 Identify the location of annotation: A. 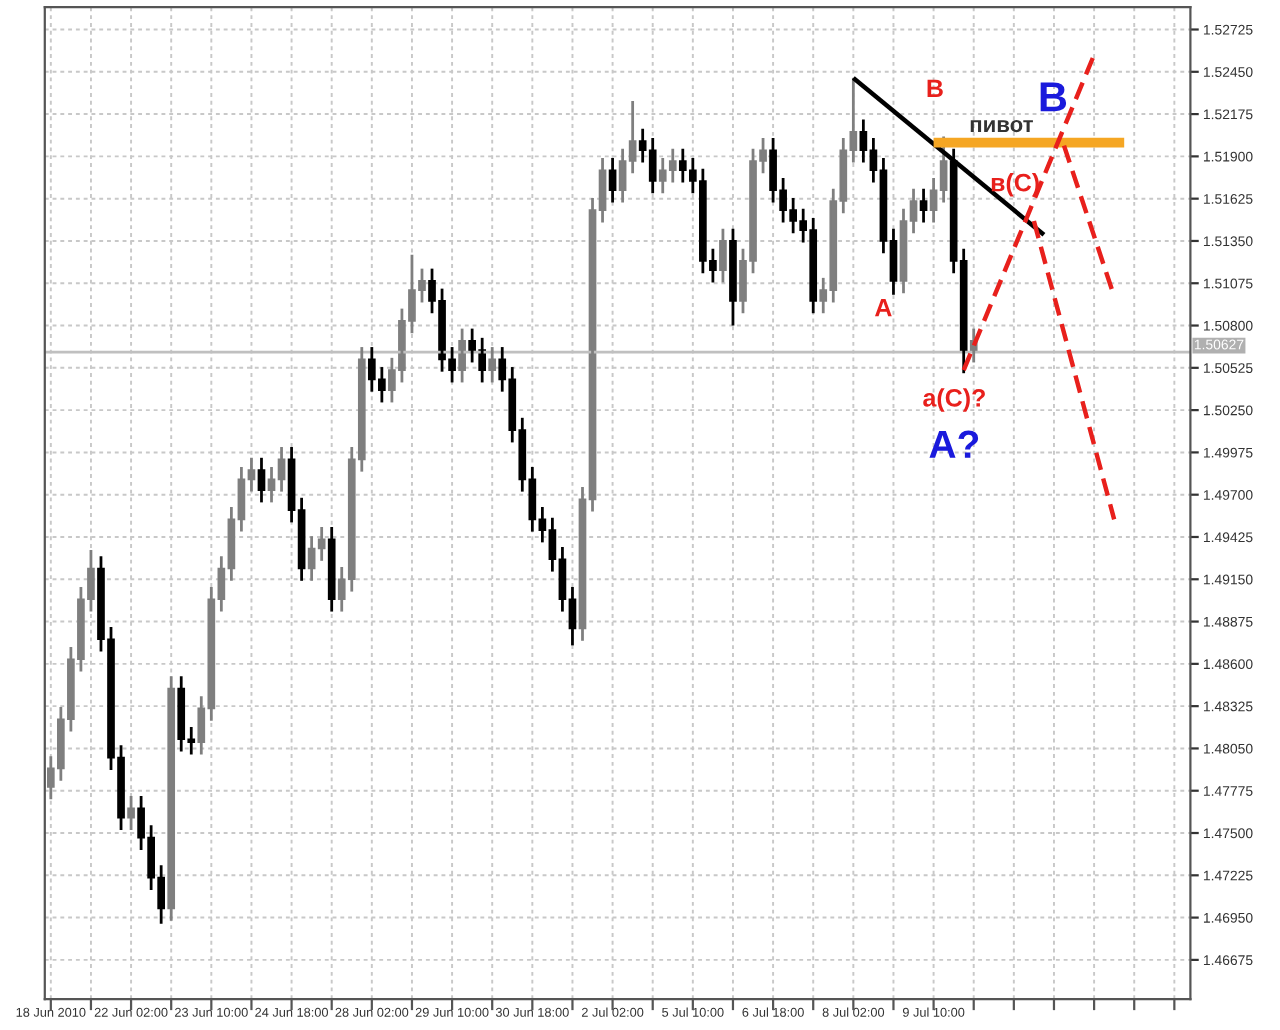
(883, 308).